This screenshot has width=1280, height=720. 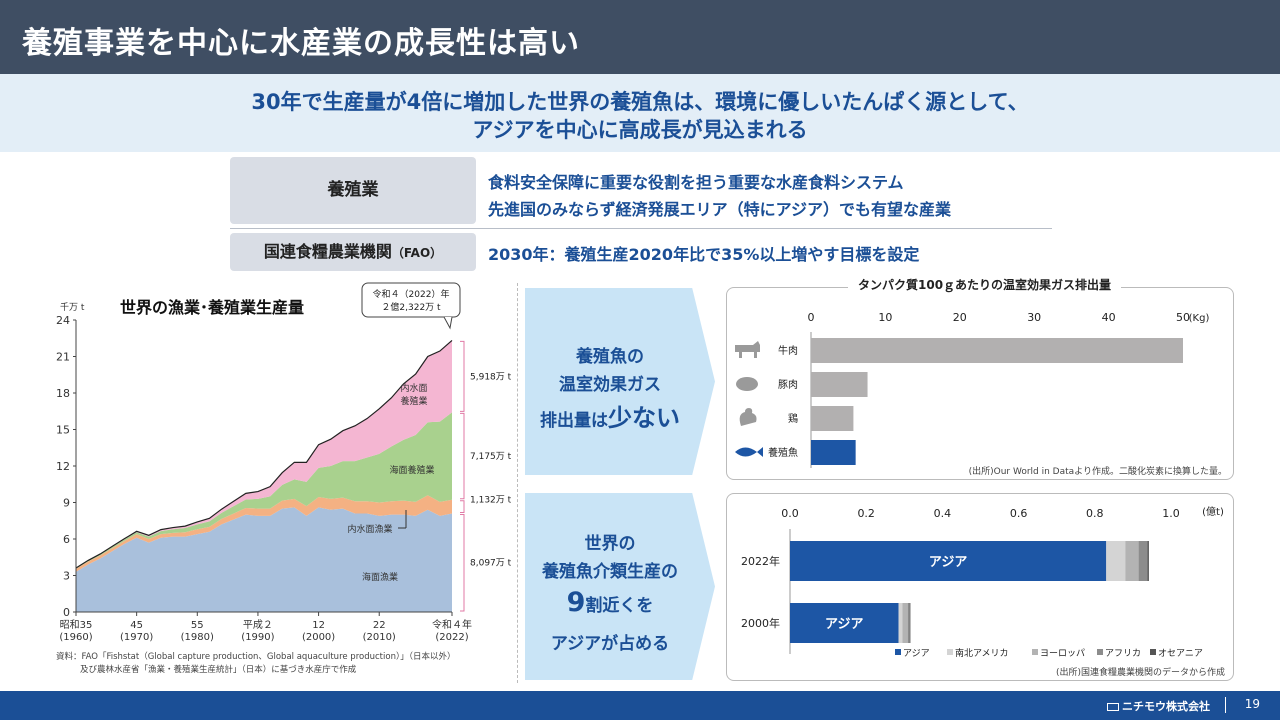 I want to click on ghg-x-tick-label: 50, so click(x=1183, y=317).